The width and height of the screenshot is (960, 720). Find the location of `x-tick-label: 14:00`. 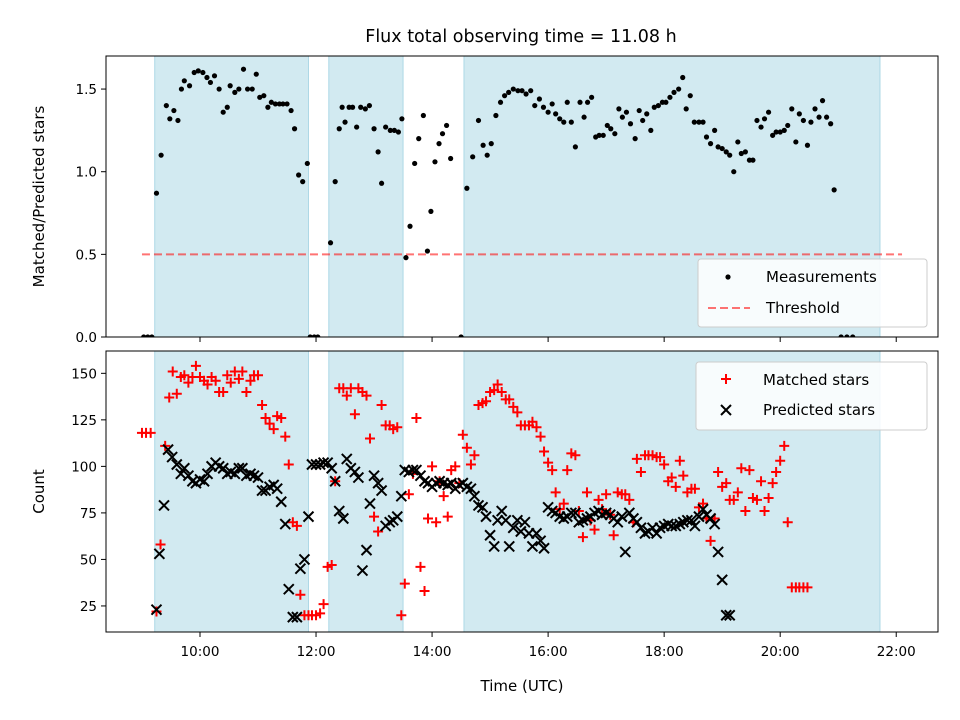

x-tick-label: 14:00 is located at coordinates (432, 652).